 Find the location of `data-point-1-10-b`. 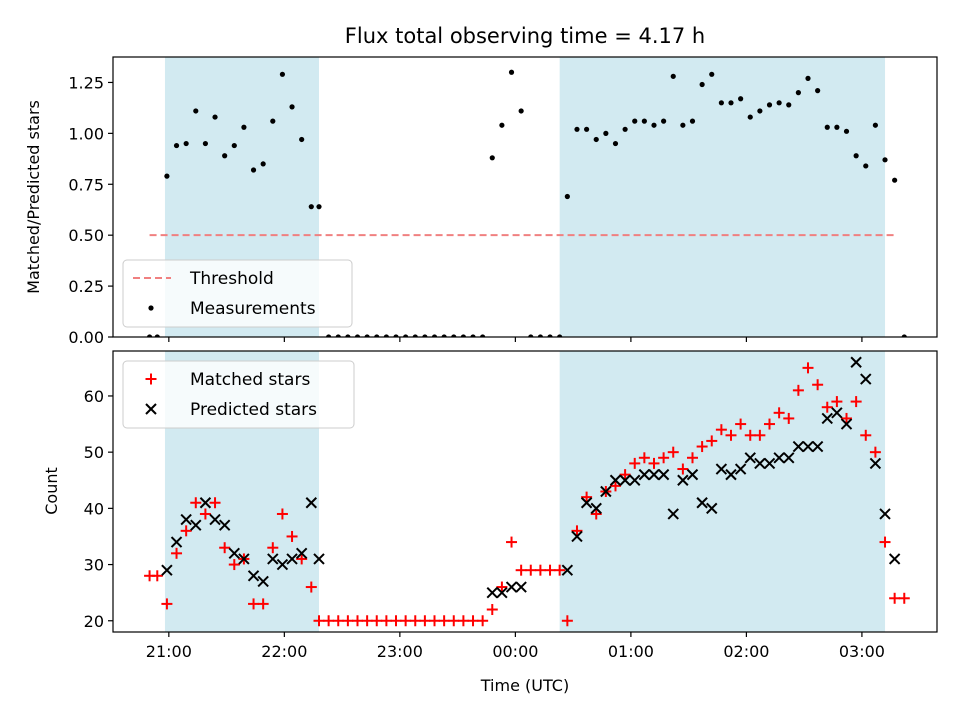

data-point-1-10-b is located at coordinates (263, 581).